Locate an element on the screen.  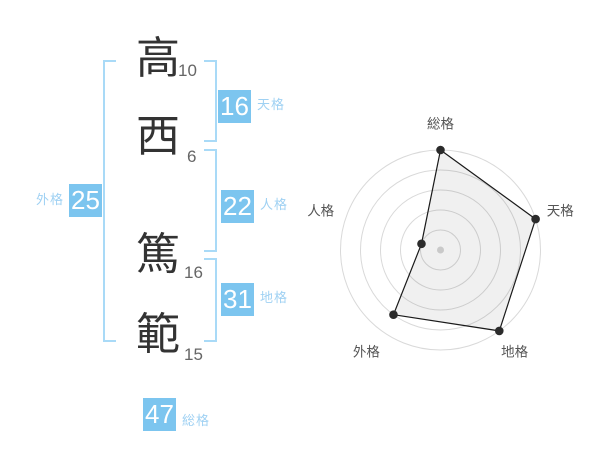
radar-axis-label: 外格 is located at coordinates (366, 351).